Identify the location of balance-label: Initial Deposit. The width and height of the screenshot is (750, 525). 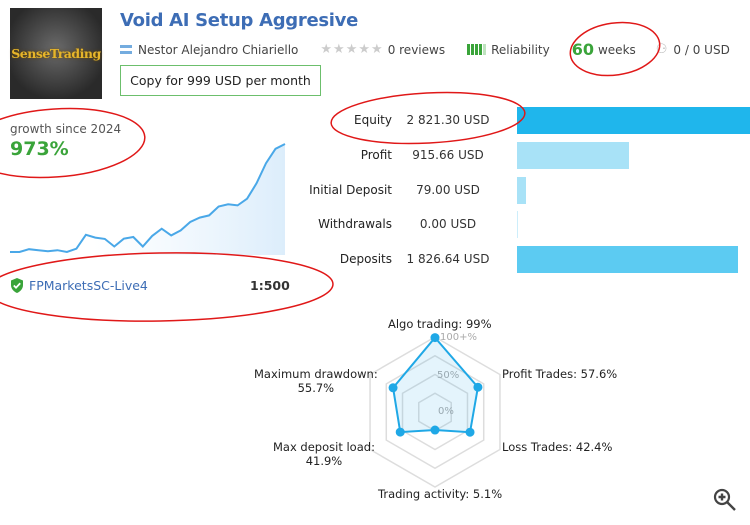
(350, 190).